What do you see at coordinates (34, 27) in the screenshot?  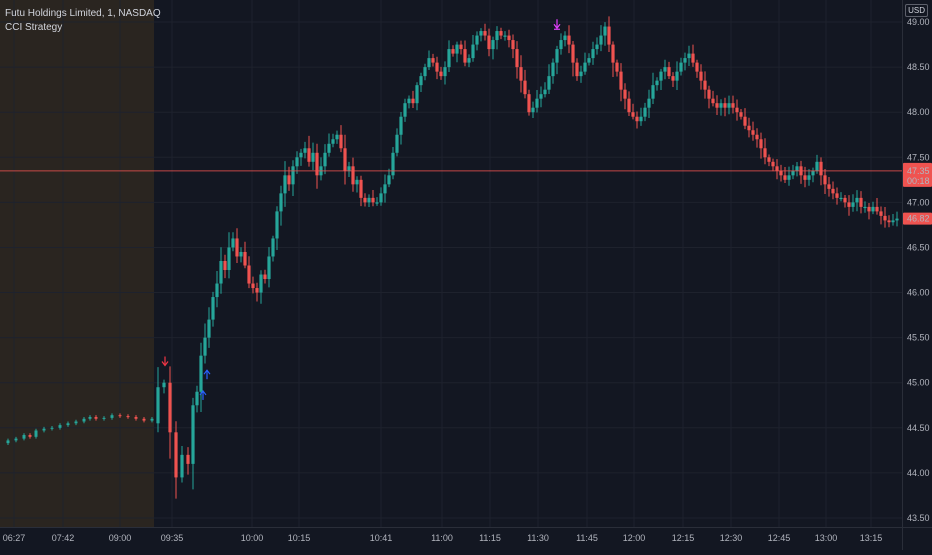 I see `study-title: CCI Strategy` at bounding box center [34, 27].